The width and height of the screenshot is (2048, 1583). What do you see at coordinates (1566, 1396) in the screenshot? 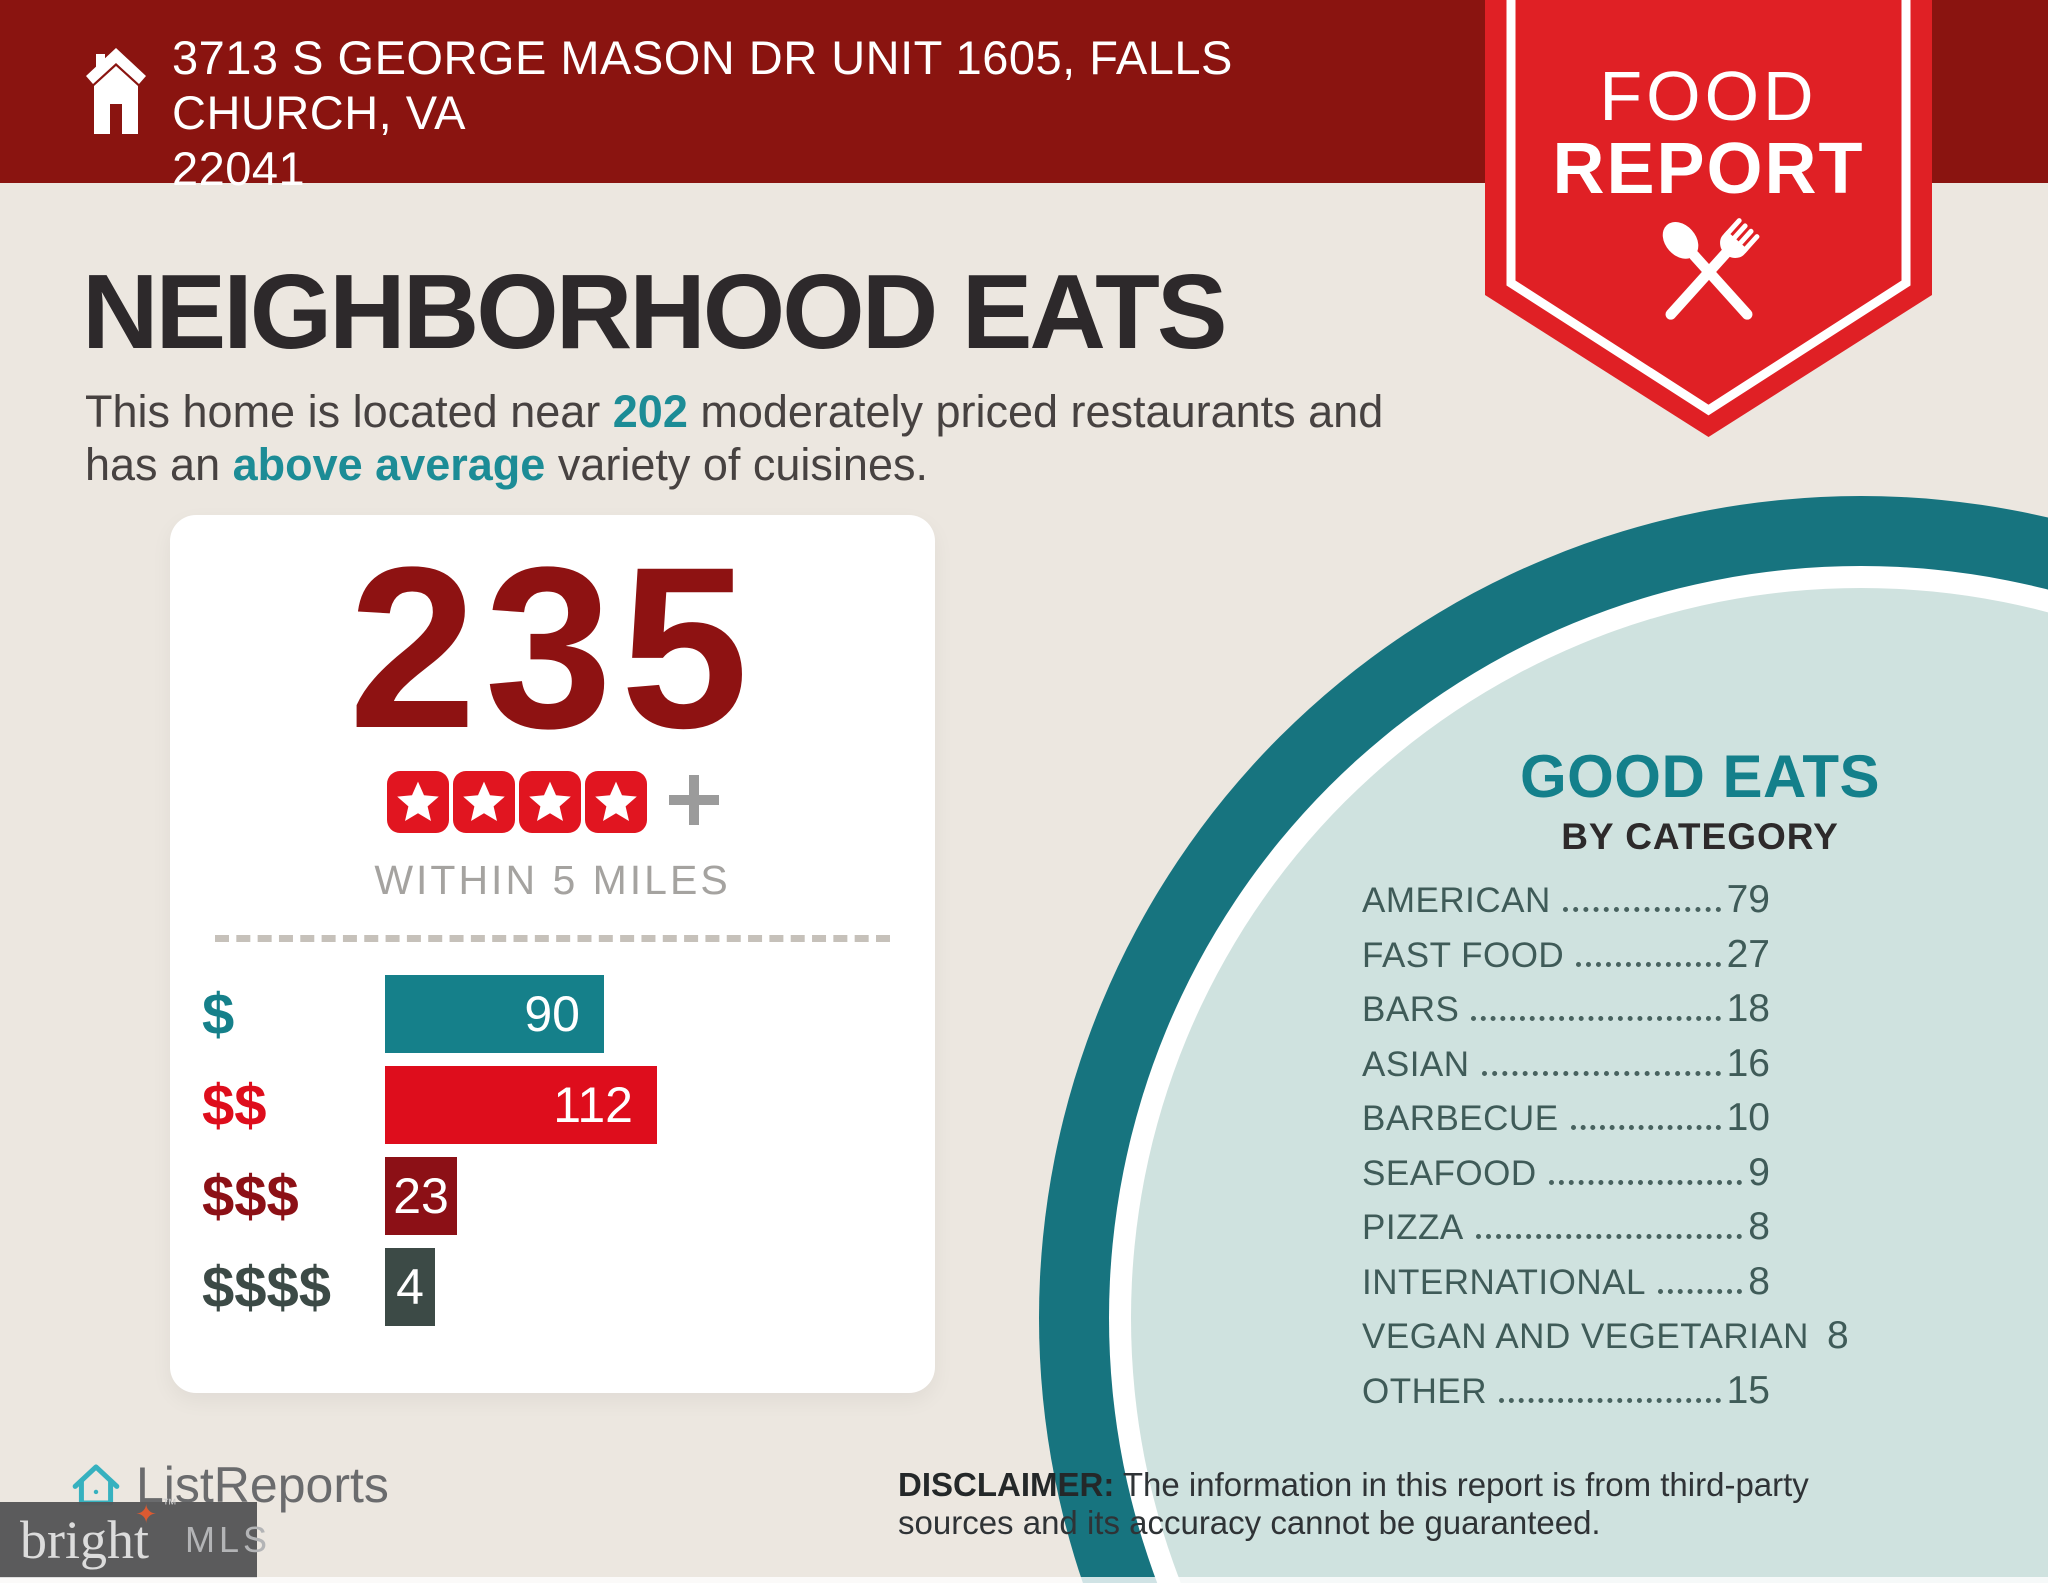
I see `category-row: OTHER 15` at bounding box center [1566, 1396].